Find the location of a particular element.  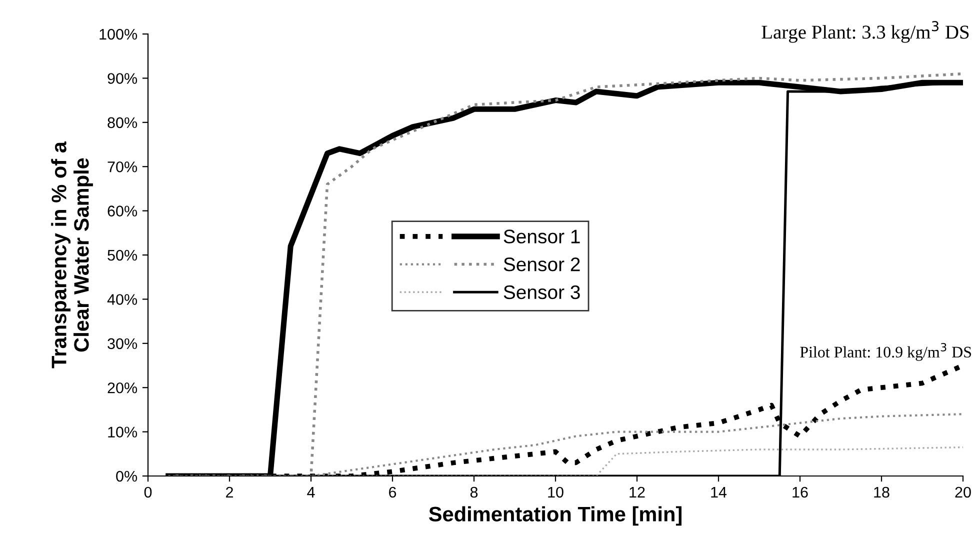

y-tick-label: 20% is located at coordinates (123, 388).